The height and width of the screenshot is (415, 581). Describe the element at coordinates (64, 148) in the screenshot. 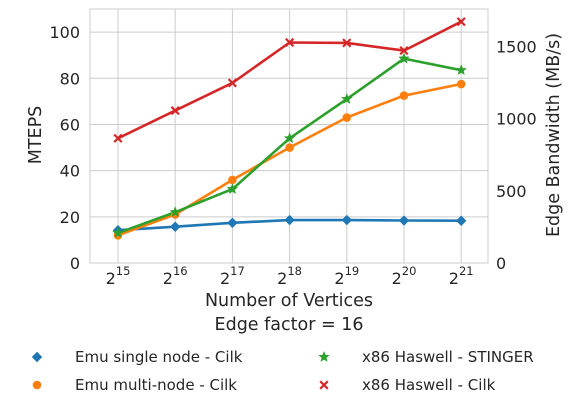

I see `y-axis-ticks: 0 20 40 60 80 100` at that location.